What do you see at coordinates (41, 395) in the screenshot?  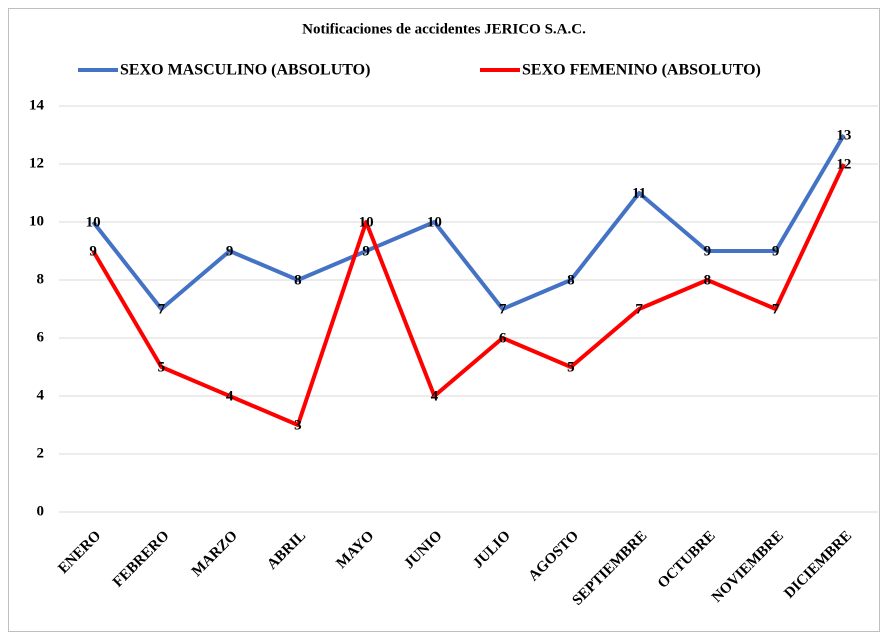 I see `y-tick-label: 4` at bounding box center [41, 395].